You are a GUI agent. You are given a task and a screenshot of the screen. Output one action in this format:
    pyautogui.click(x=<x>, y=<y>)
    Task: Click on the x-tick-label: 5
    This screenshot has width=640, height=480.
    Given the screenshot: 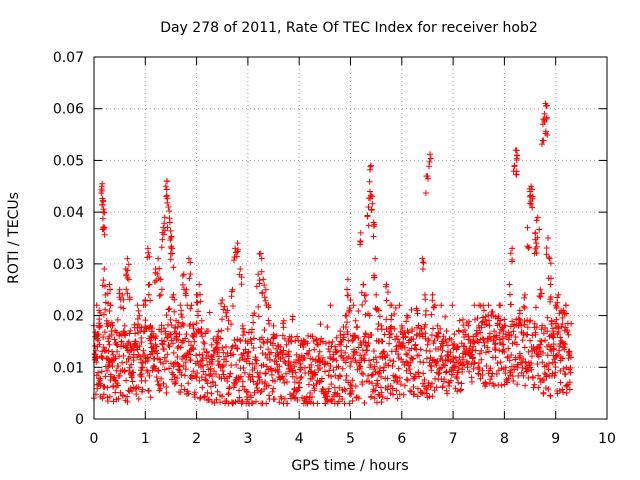 What is the action you would take?
    pyautogui.click(x=350, y=439)
    